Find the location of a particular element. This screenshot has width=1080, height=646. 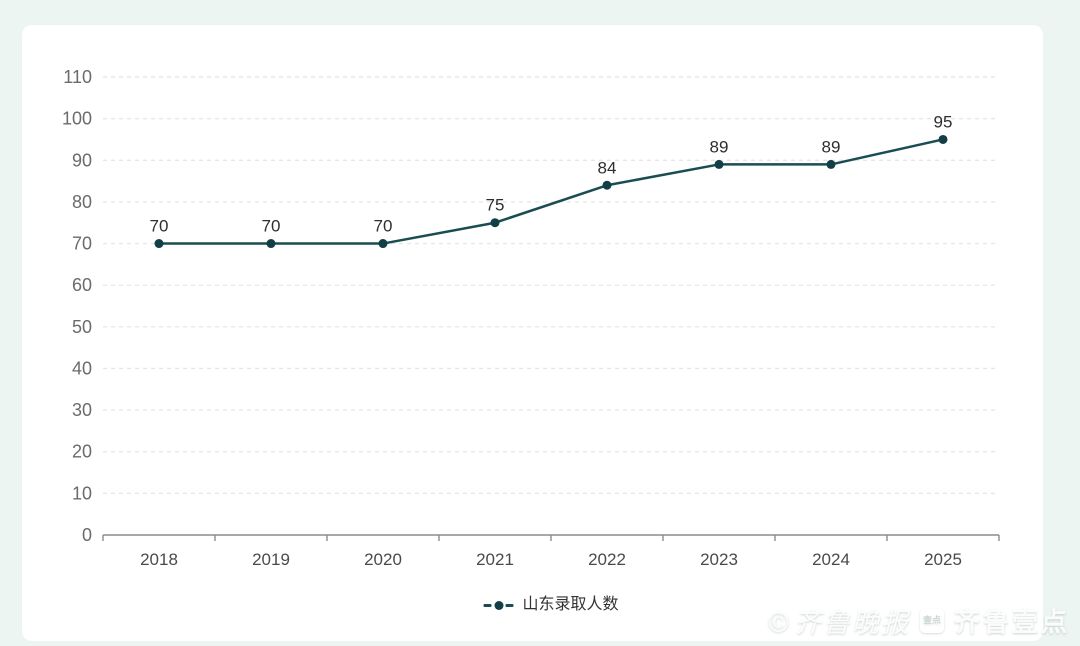

x-tick-label: 2025 is located at coordinates (943, 559).